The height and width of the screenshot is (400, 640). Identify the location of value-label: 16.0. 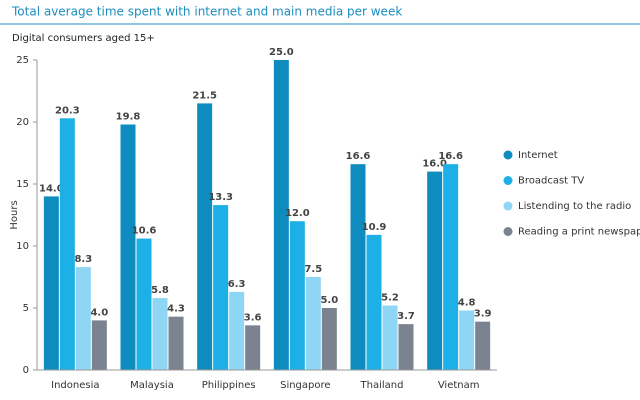
(434, 164).